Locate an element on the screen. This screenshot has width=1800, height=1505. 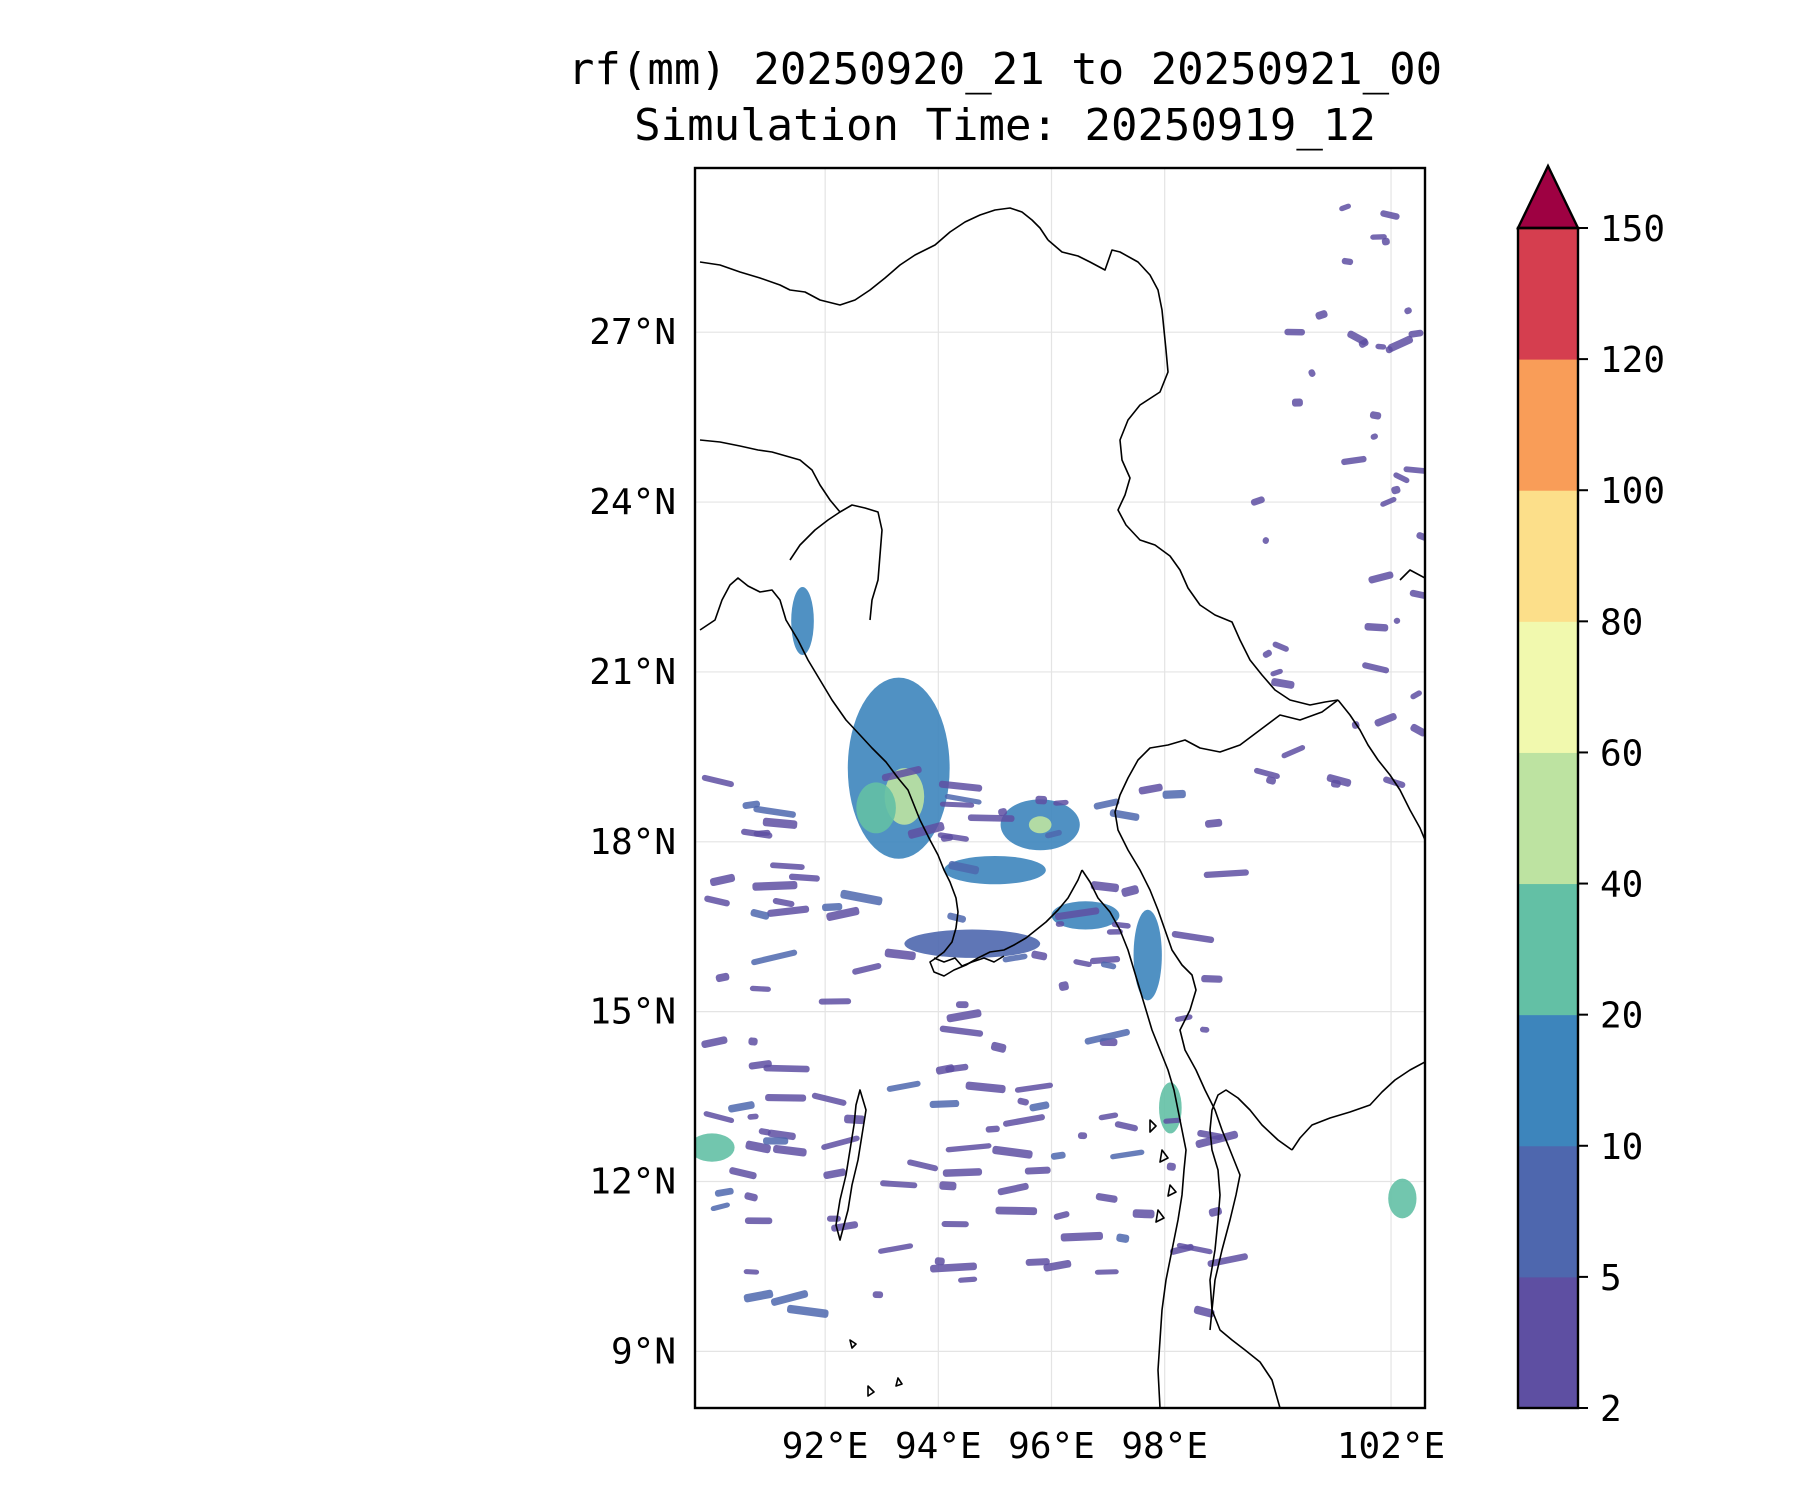
coastline-gulf-of-thailand is located at coordinates (1251, 1248).